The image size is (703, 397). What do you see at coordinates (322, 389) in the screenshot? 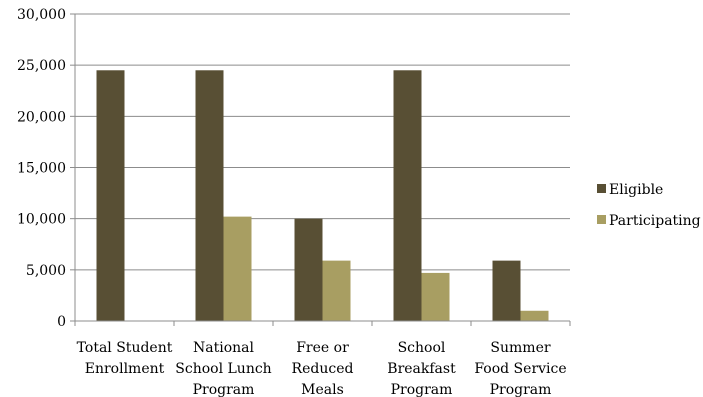
I see `x-category-label-line: Meals` at bounding box center [322, 389].